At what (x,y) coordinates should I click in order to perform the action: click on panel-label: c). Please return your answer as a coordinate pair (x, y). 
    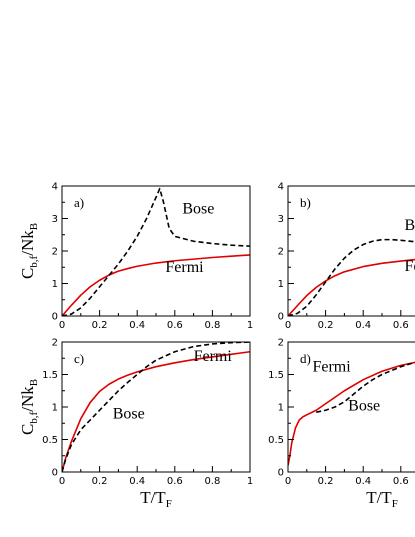
    Looking at the image, I should click on (79, 358).